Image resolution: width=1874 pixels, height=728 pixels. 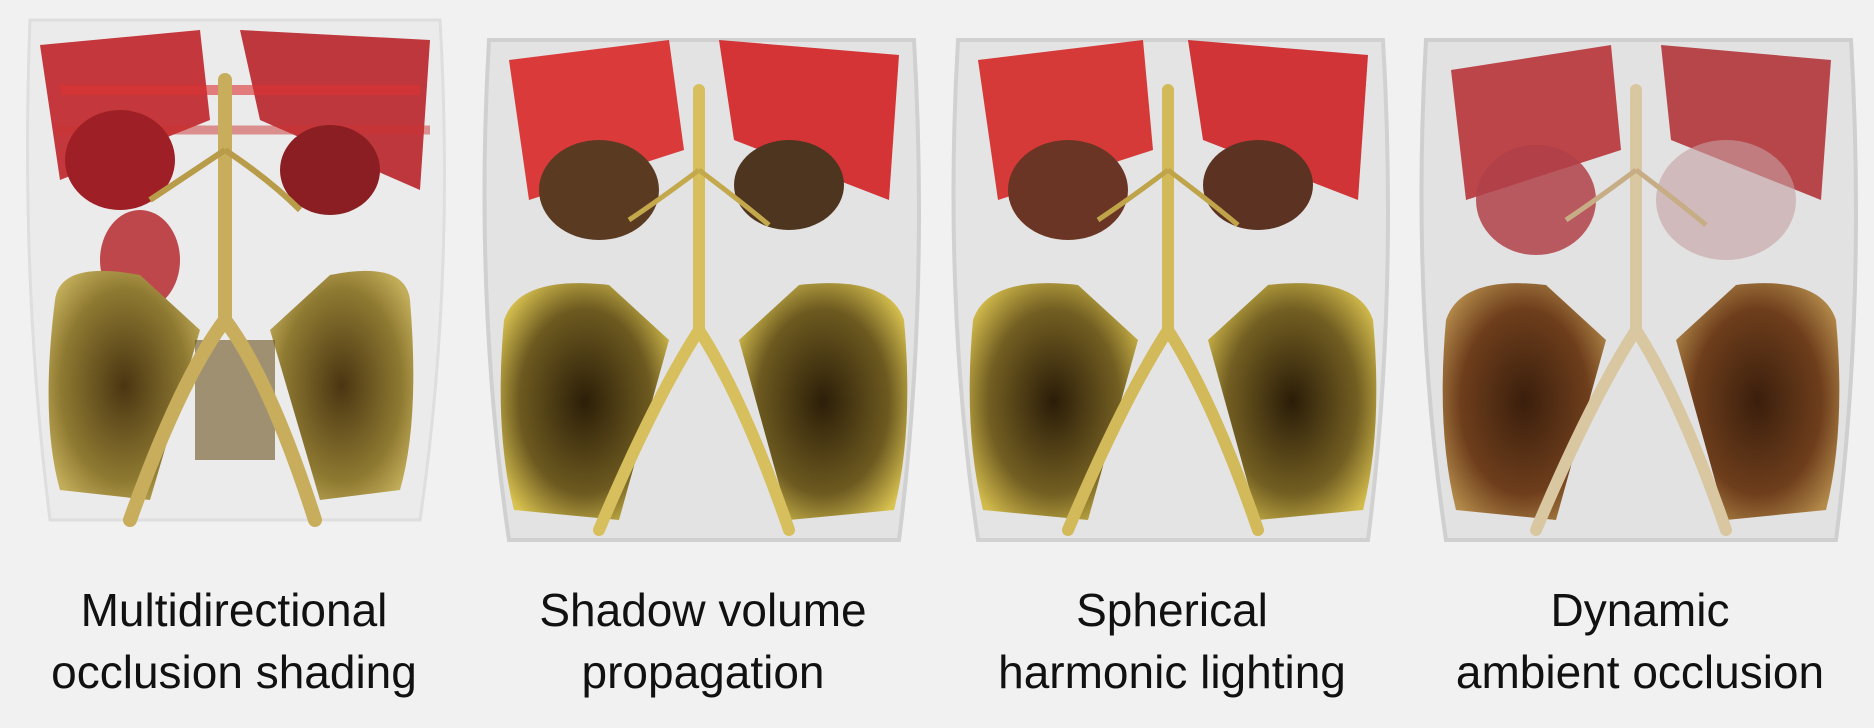 What do you see at coordinates (703, 672) in the screenshot?
I see `caption-line-2: propagation` at bounding box center [703, 672].